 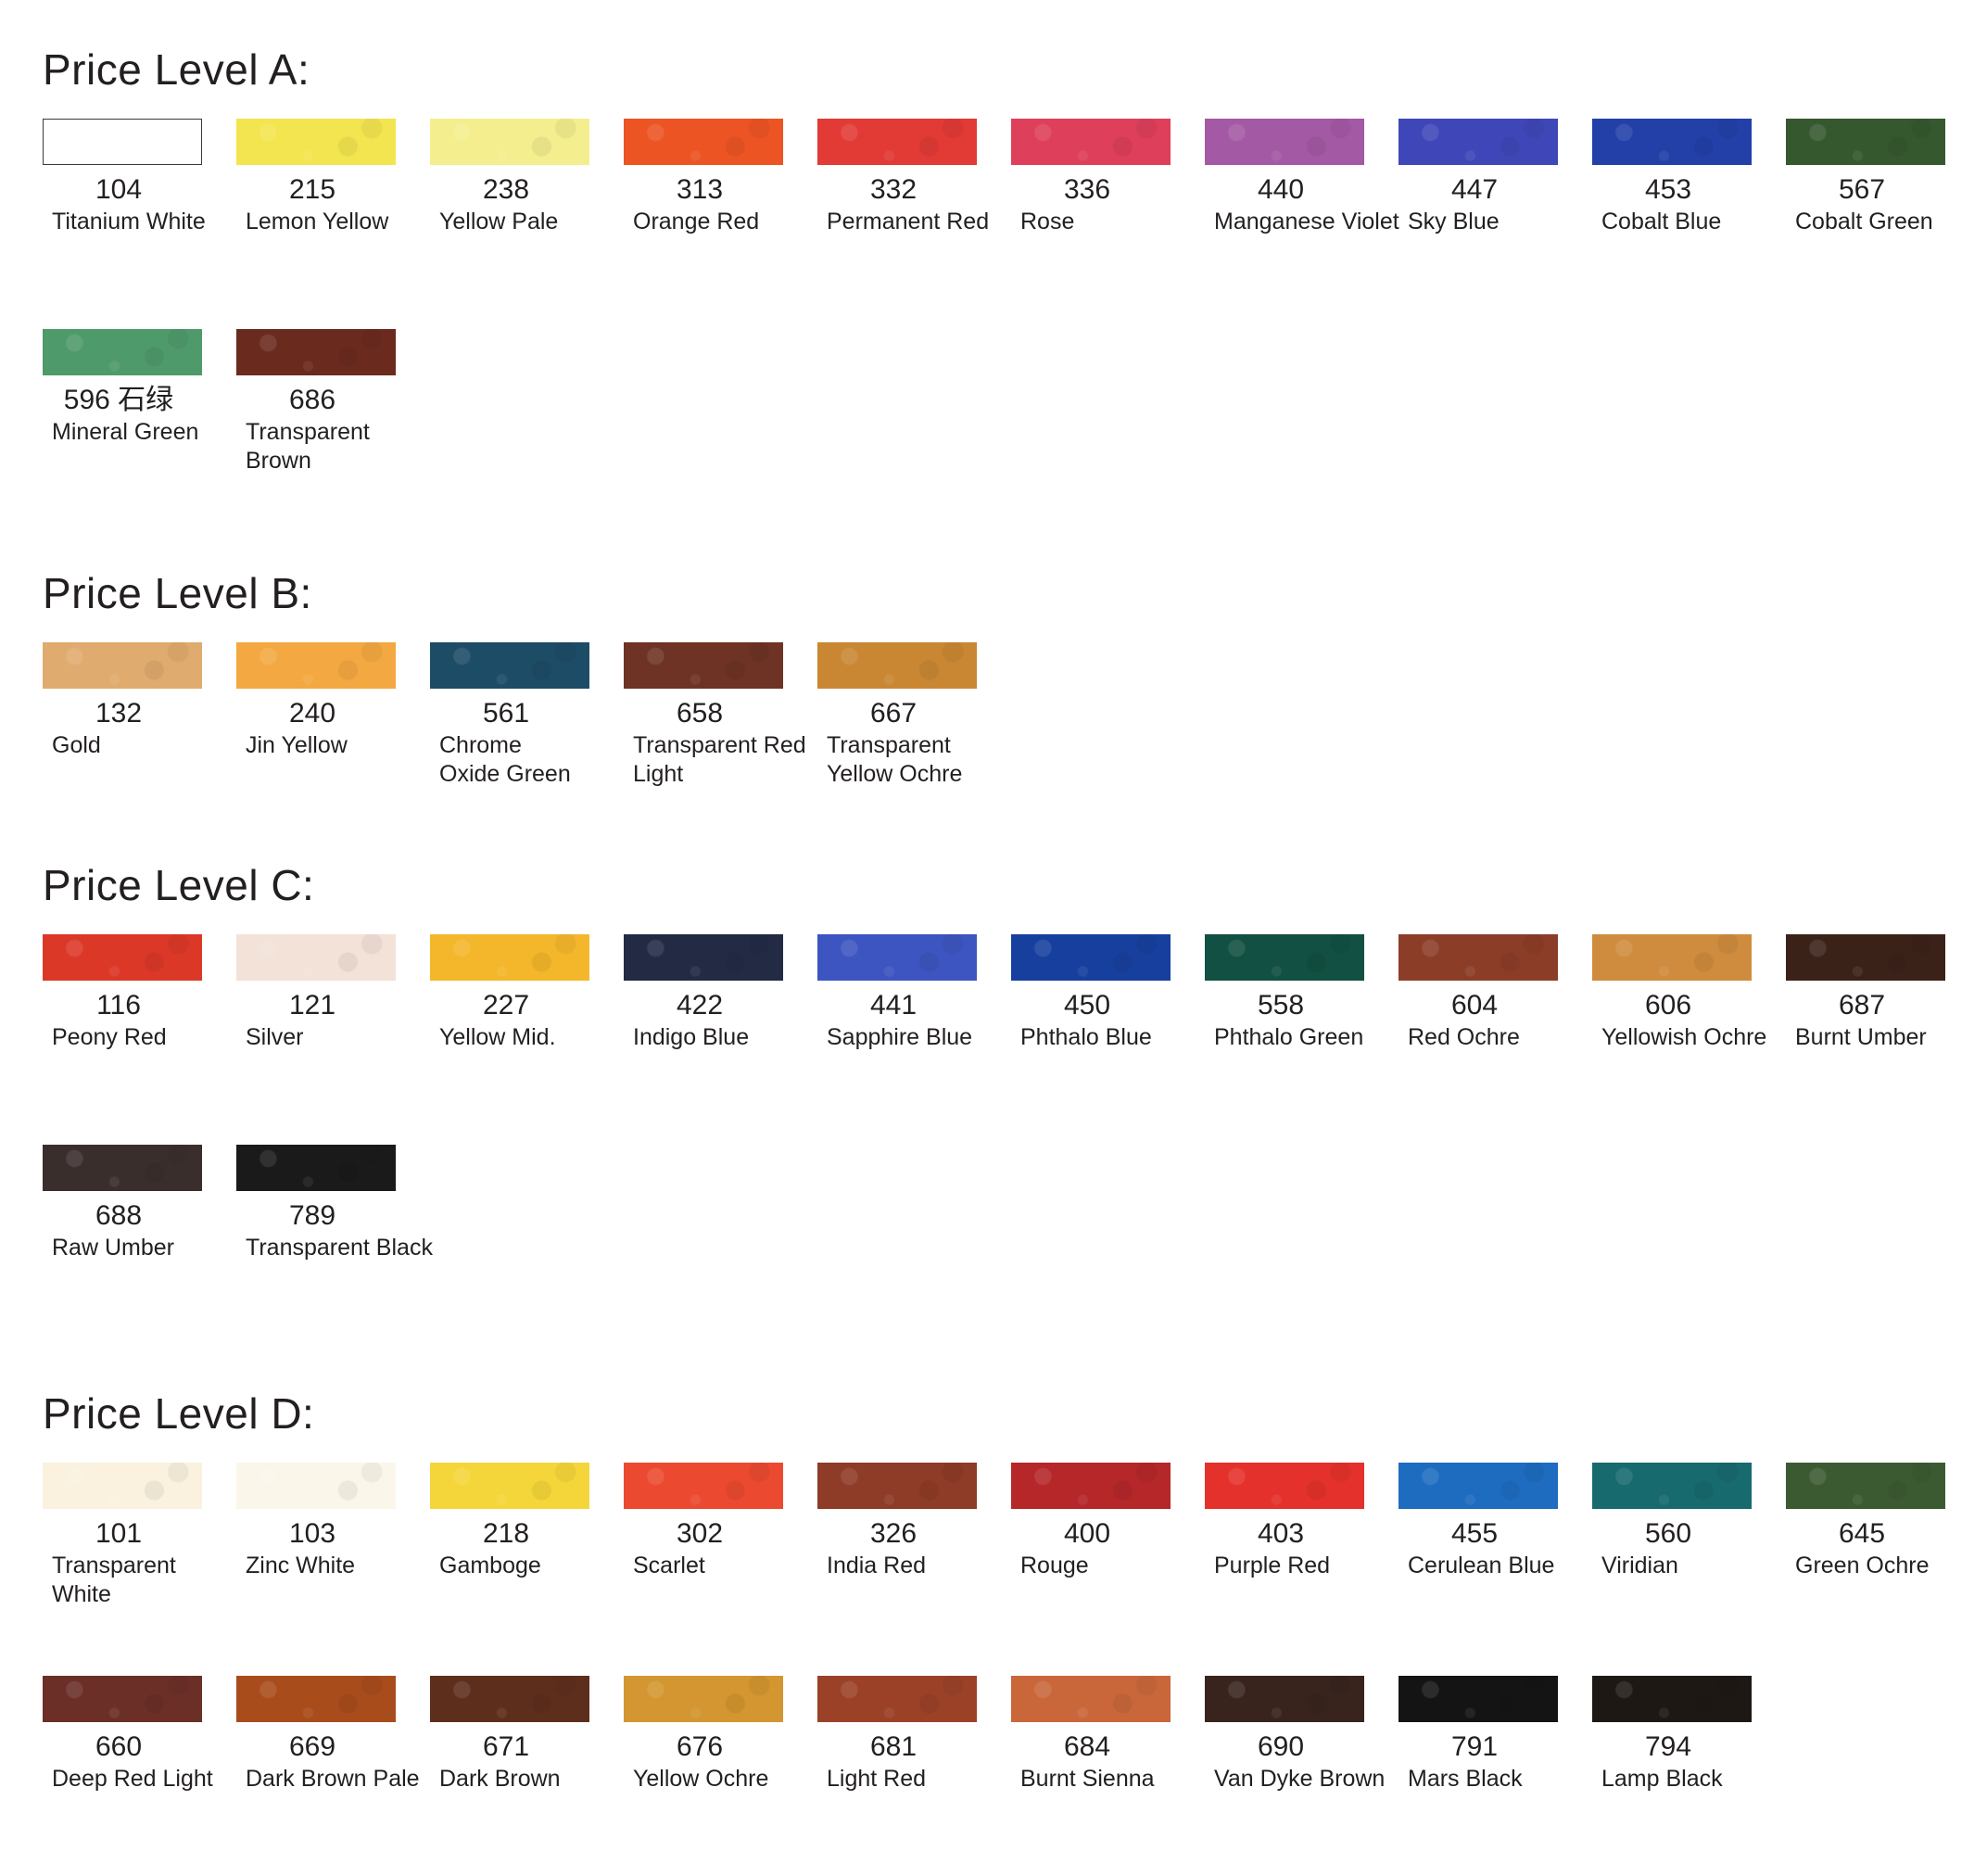 What do you see at coordinates (700, 1005) in the screenshot?
I see `color-code: 422` at bounding box center [700, 1005].